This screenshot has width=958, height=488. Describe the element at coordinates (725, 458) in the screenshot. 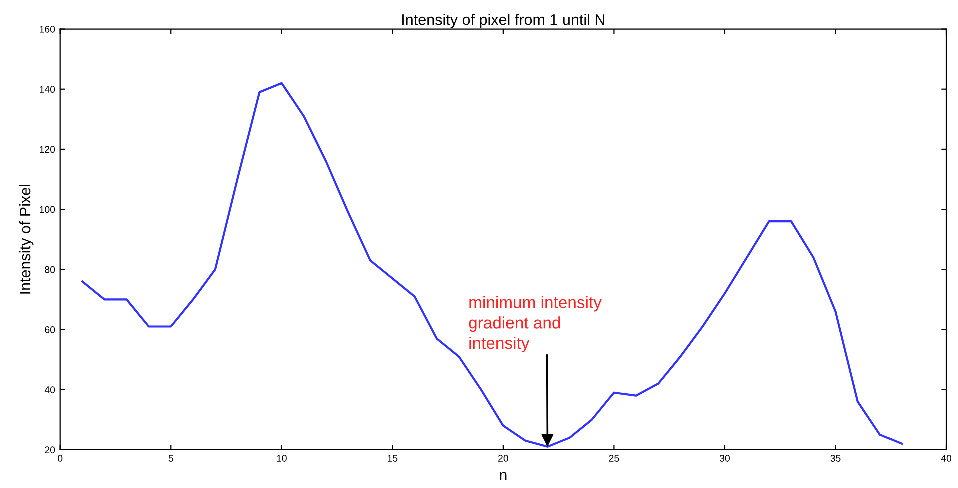

I see `x-tick-label: 30` at that location.